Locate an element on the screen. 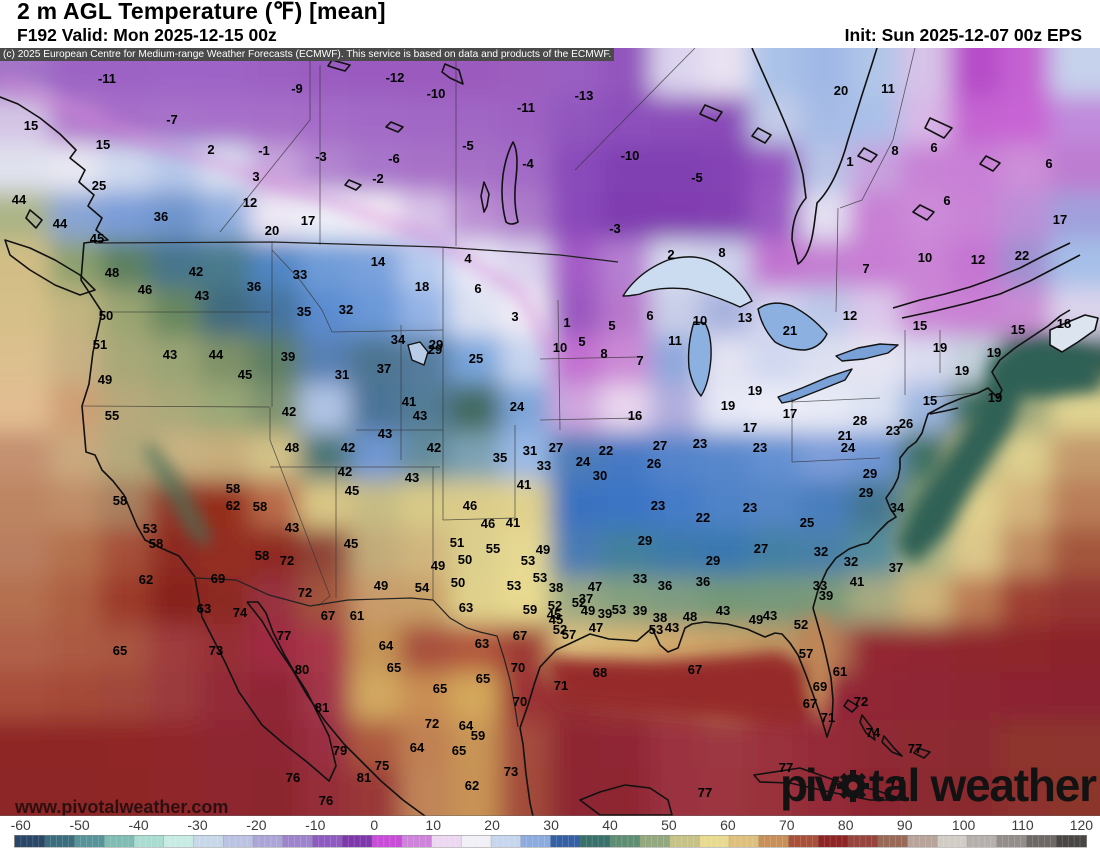 The image size is (1100, 850). svg-text: -11 is located at coordinates (107, 78).